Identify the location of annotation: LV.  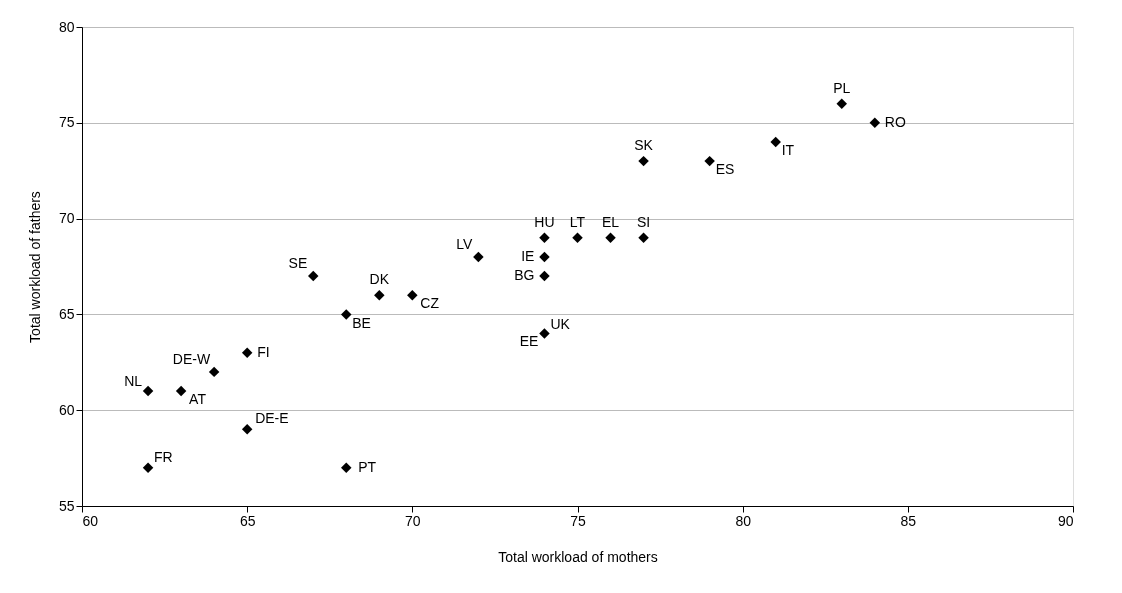
(465, 243).